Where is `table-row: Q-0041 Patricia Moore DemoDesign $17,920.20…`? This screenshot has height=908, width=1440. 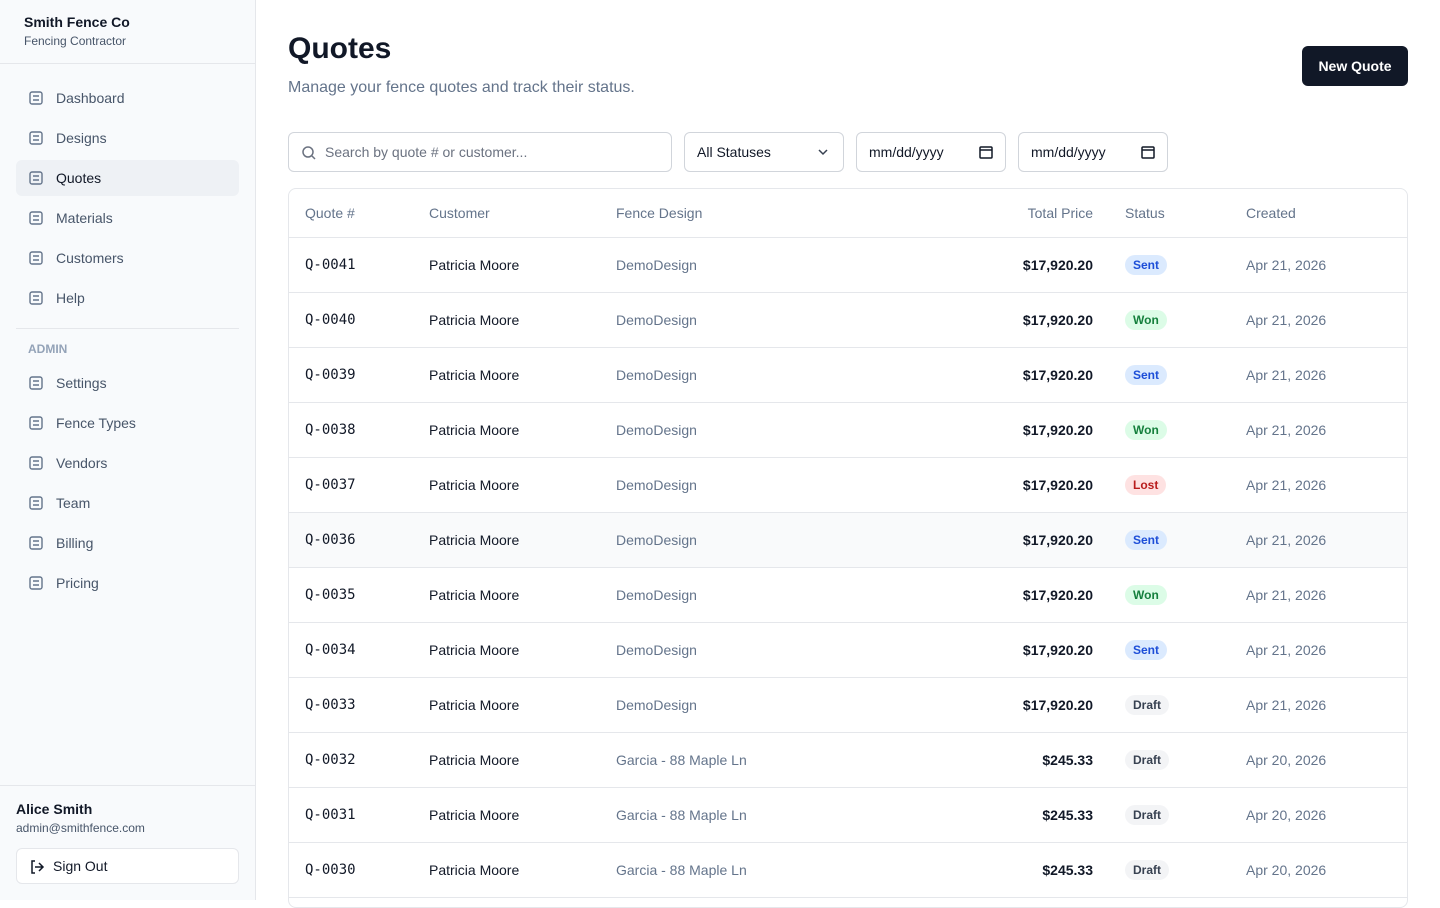
table-row: Q-0041 Patricia Moore DemoDesign $17,920.20… is located at coordinates (848, 265).